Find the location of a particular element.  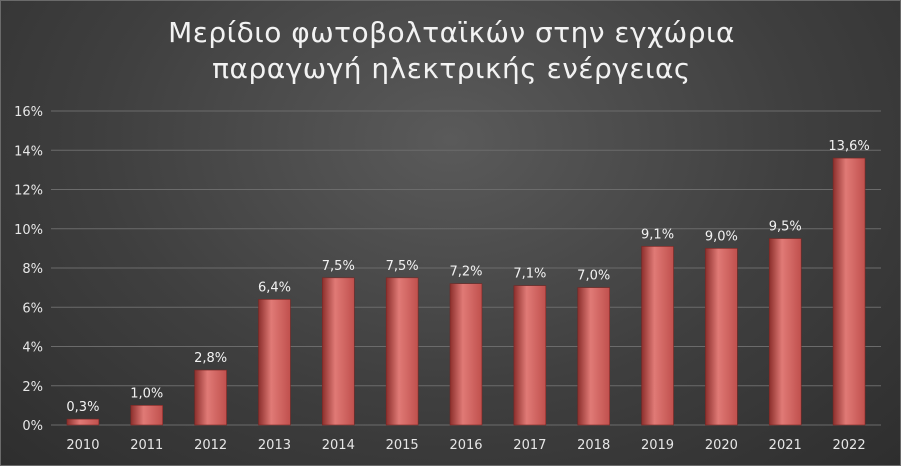

data-label-2022: 13,6% is located at coordinates (848, 146).